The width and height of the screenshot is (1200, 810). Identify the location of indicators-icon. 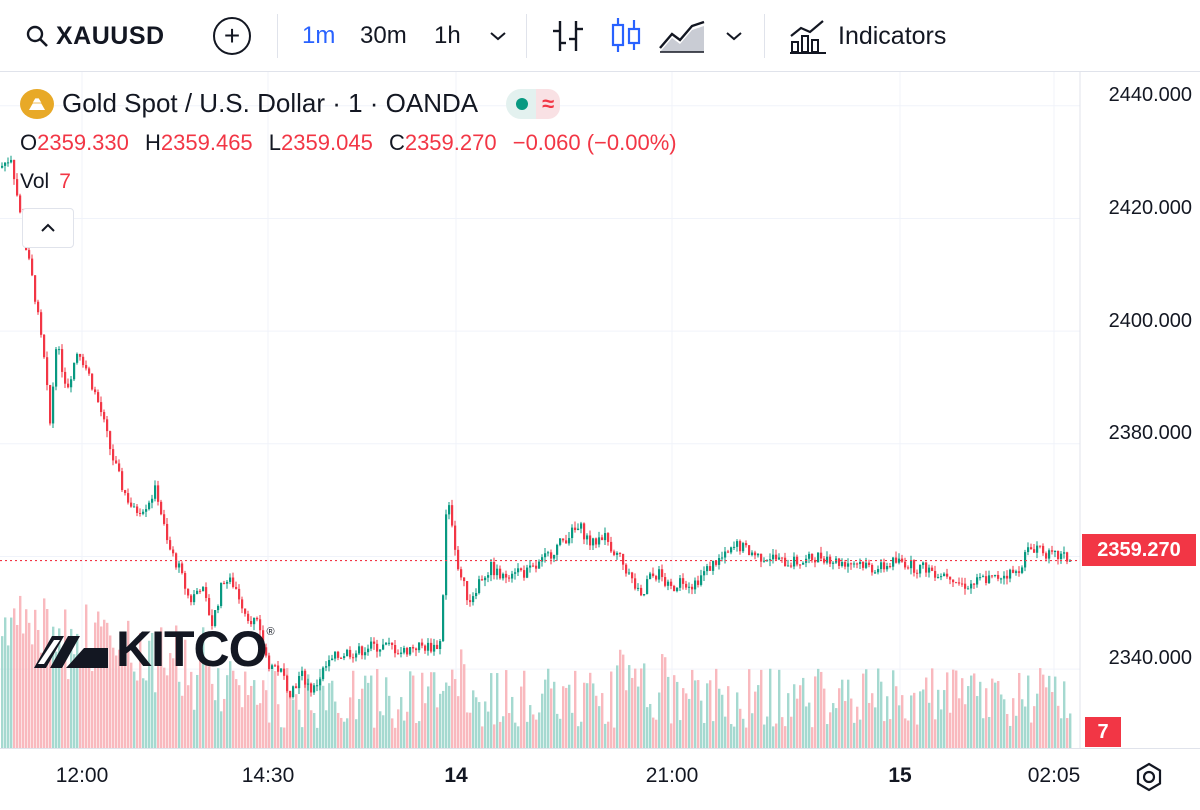
(808, 36).